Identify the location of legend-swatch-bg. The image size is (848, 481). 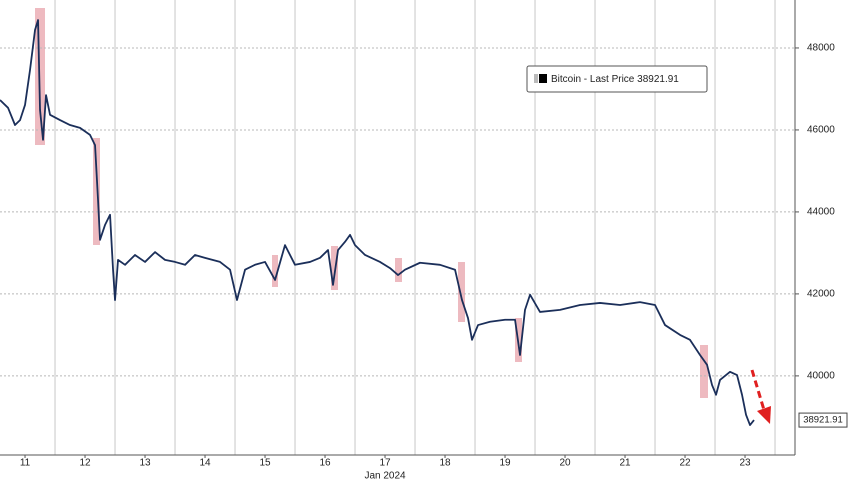
(536, 78).